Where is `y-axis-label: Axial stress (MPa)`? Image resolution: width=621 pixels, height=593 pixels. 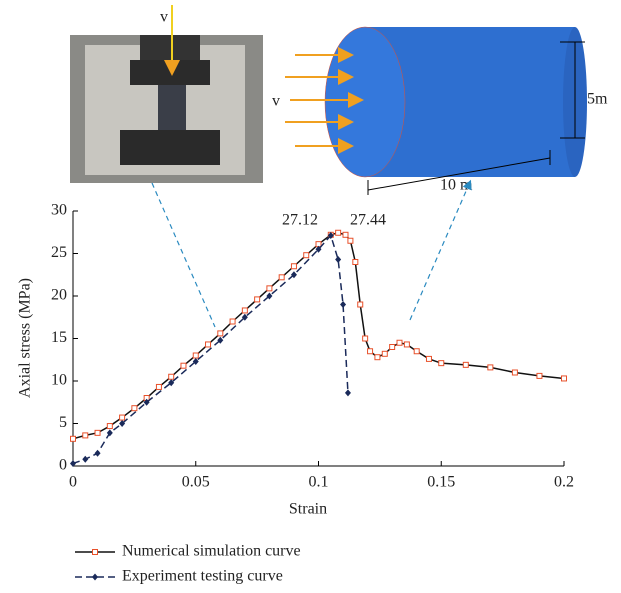 y-axis-label: Axial stress (MPa) is located at coordinates (25, 338).